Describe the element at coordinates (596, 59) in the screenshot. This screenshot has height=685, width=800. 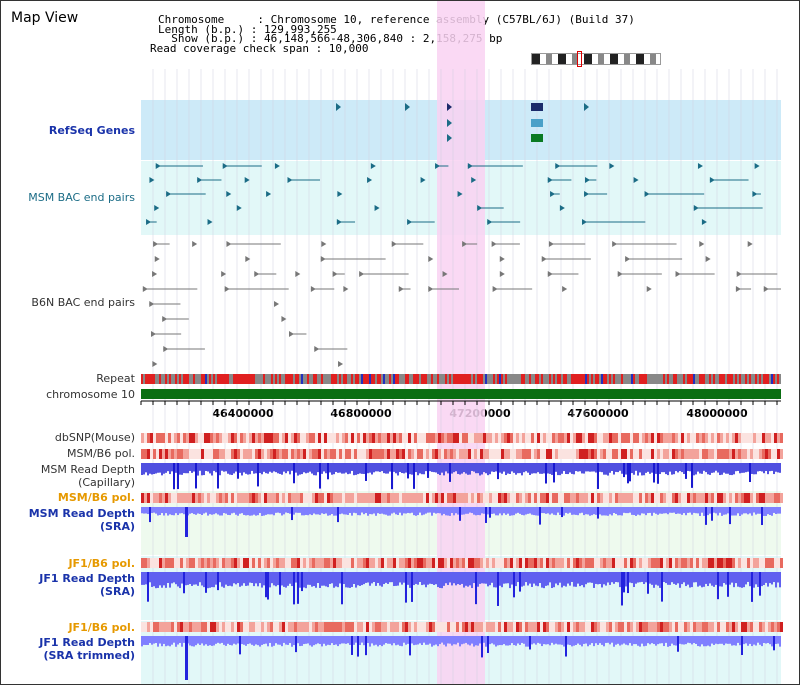
I see `chromosome-ideogram` at that location.